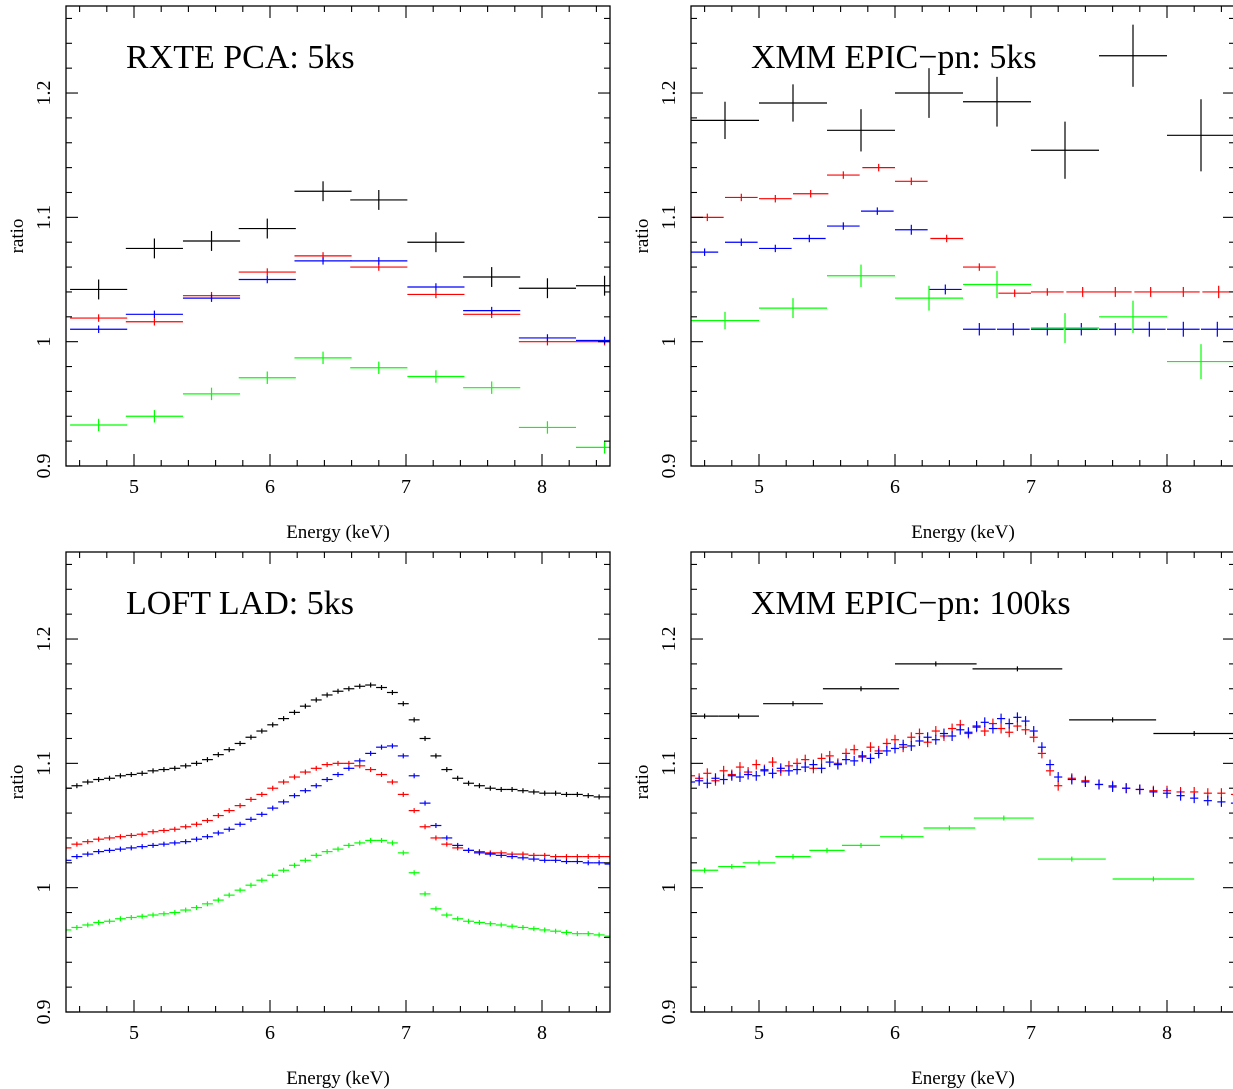  I want to click on x-tick-label: 5, so click(134, 1033).